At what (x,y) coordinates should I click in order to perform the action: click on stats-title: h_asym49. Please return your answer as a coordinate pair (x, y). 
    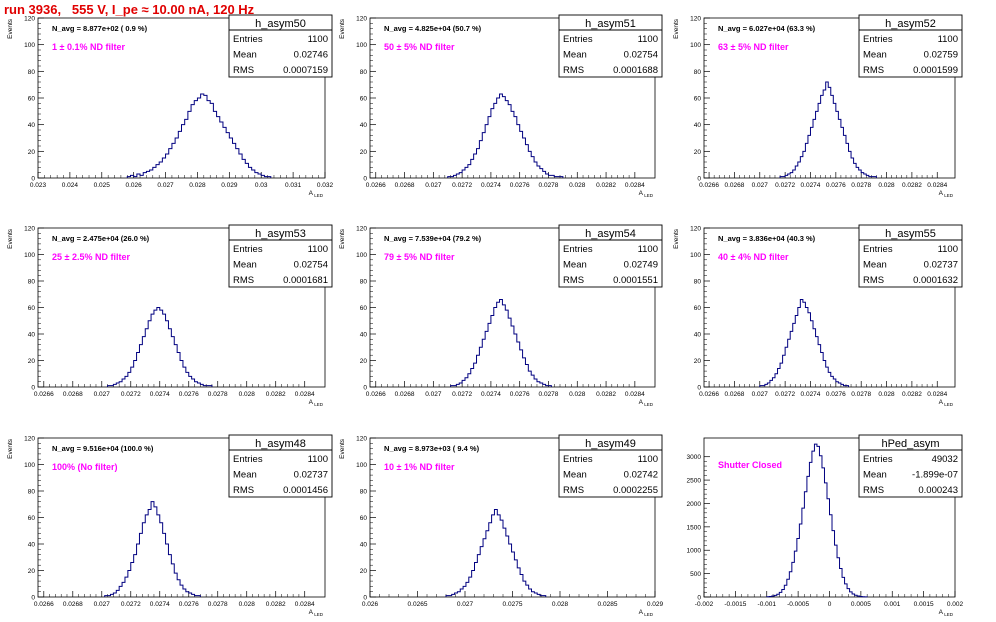
    Looking at the image, I should click on (610, 444).